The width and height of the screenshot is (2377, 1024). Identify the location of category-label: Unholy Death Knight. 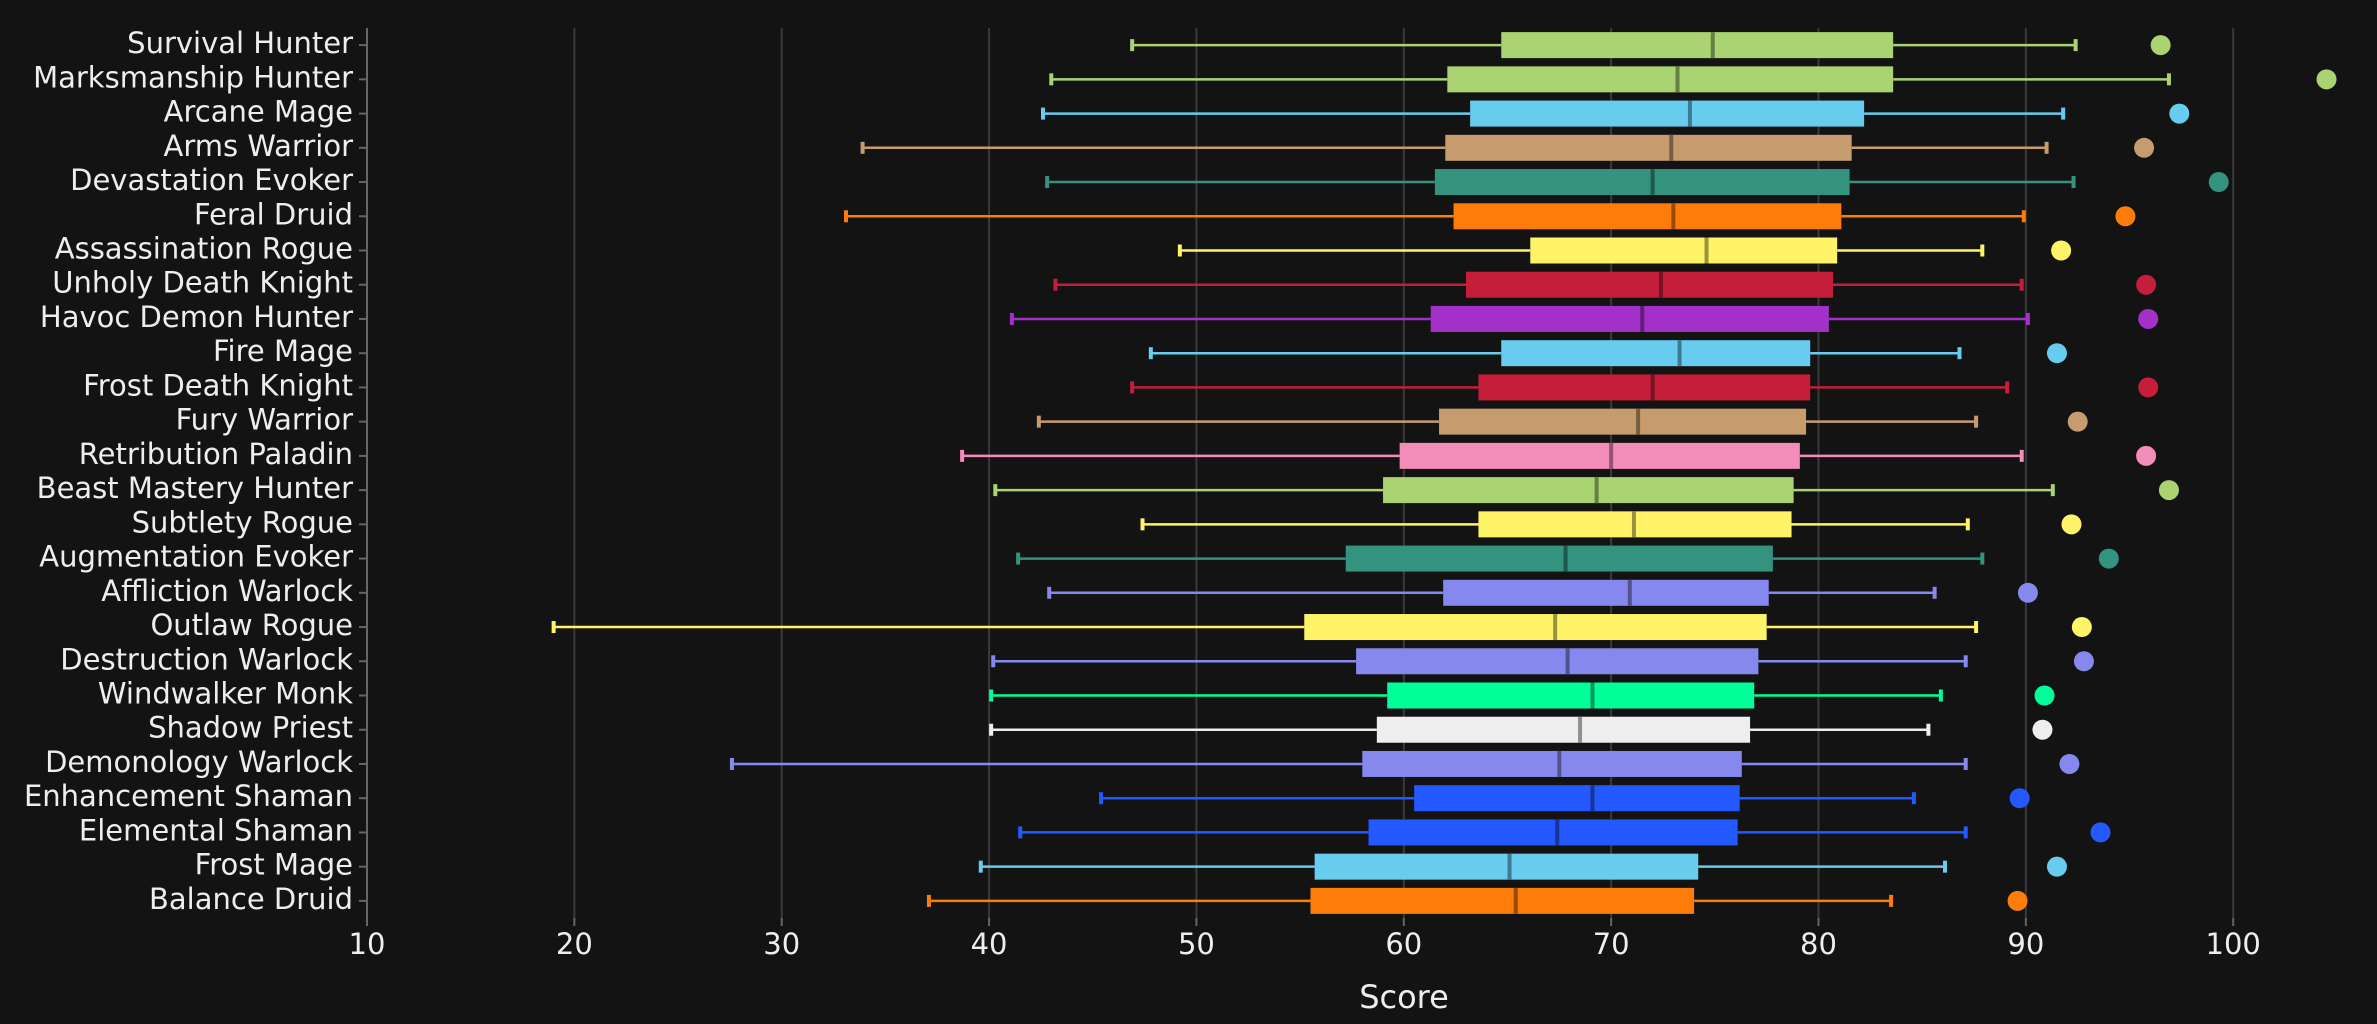
(202, 283).